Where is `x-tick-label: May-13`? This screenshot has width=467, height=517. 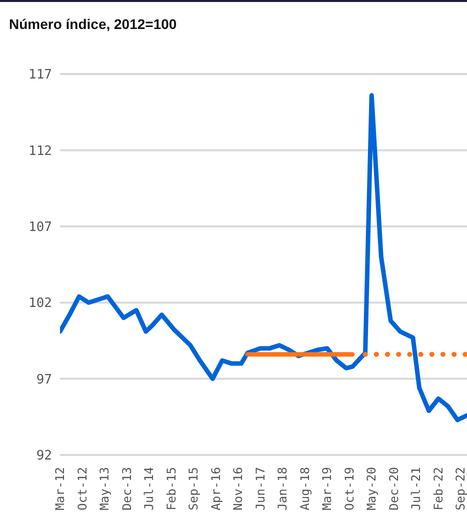 x-tick-label: May-13 is located at coordinates (105, 488).